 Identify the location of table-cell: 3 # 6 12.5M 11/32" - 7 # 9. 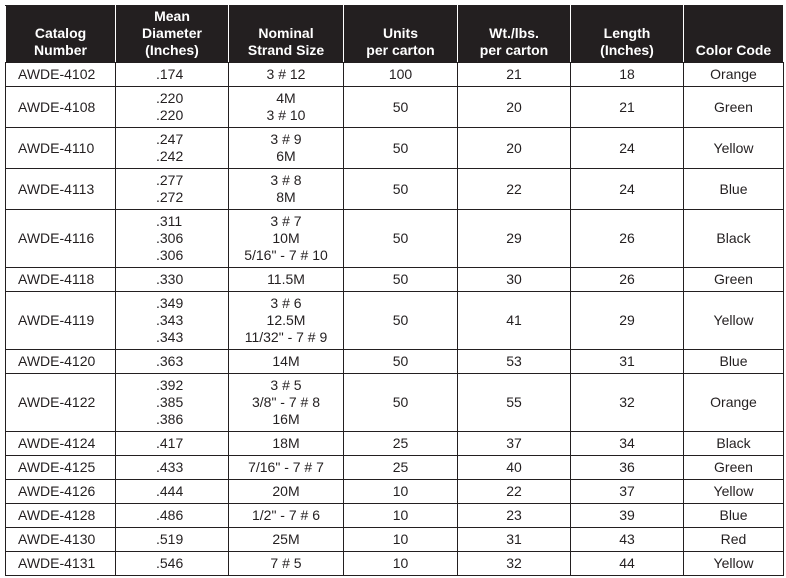
(286, 320).